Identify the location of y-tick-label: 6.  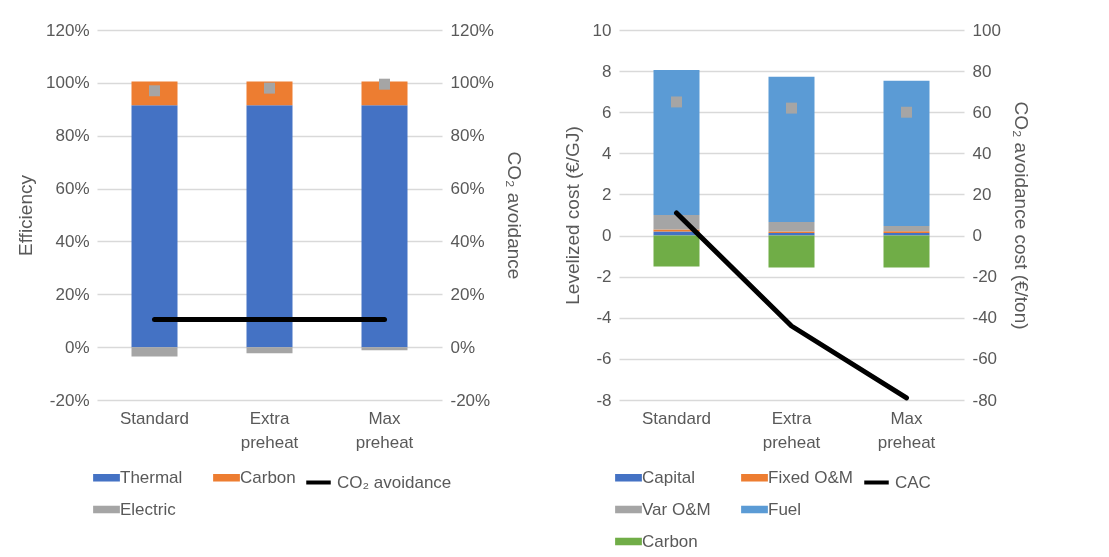
(607, 112).